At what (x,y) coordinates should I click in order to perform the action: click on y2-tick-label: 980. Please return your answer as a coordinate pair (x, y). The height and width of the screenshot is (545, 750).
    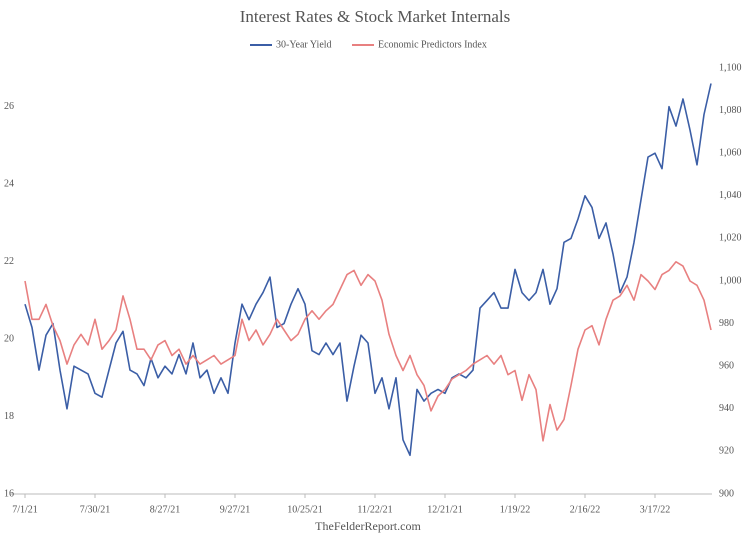
    Looking at the image, I should click on (726, 323).